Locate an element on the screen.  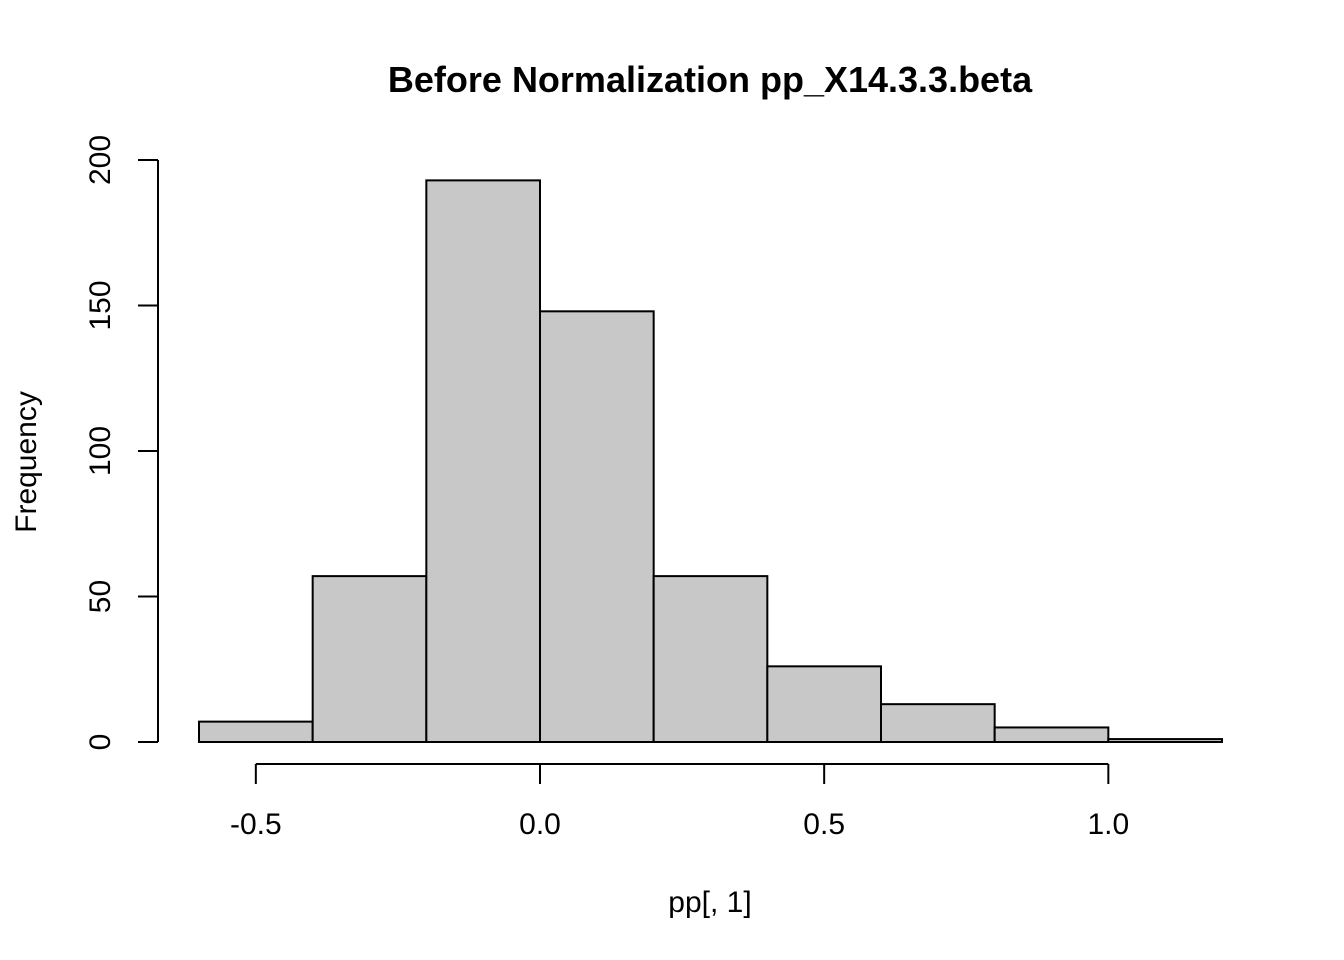
y-tick-label: 0 is located at coordinates (100, 742).